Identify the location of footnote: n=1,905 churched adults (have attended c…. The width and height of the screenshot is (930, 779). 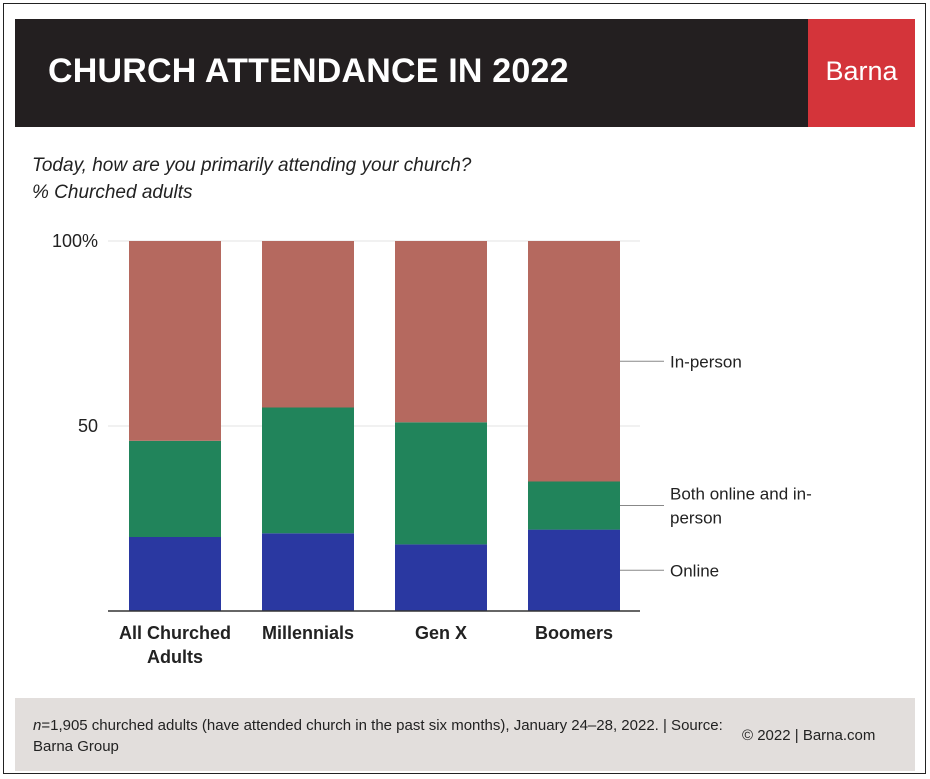
(383, 736).